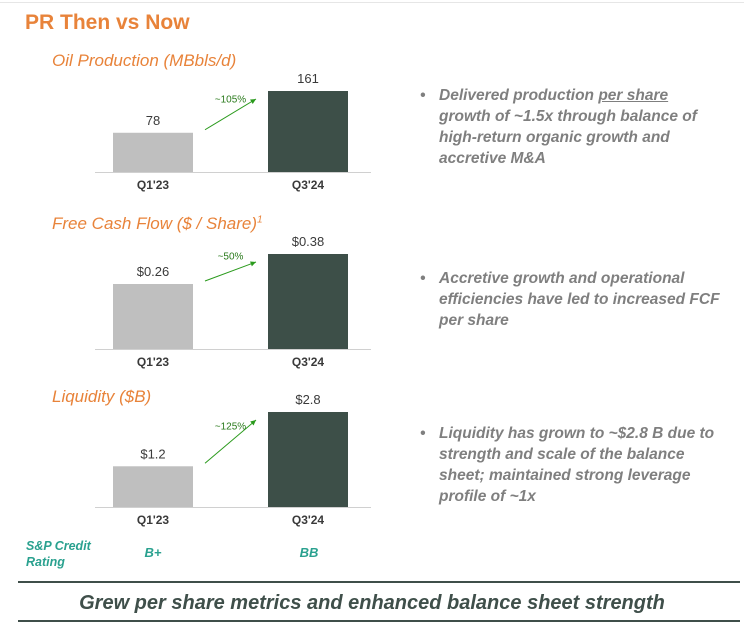 The height and width of the screenshot is (623, 744). What do you see at coordinates (260, 220) in the screenshot?
I see `chart-title-sup: 1` at bounding box center [260, 220].